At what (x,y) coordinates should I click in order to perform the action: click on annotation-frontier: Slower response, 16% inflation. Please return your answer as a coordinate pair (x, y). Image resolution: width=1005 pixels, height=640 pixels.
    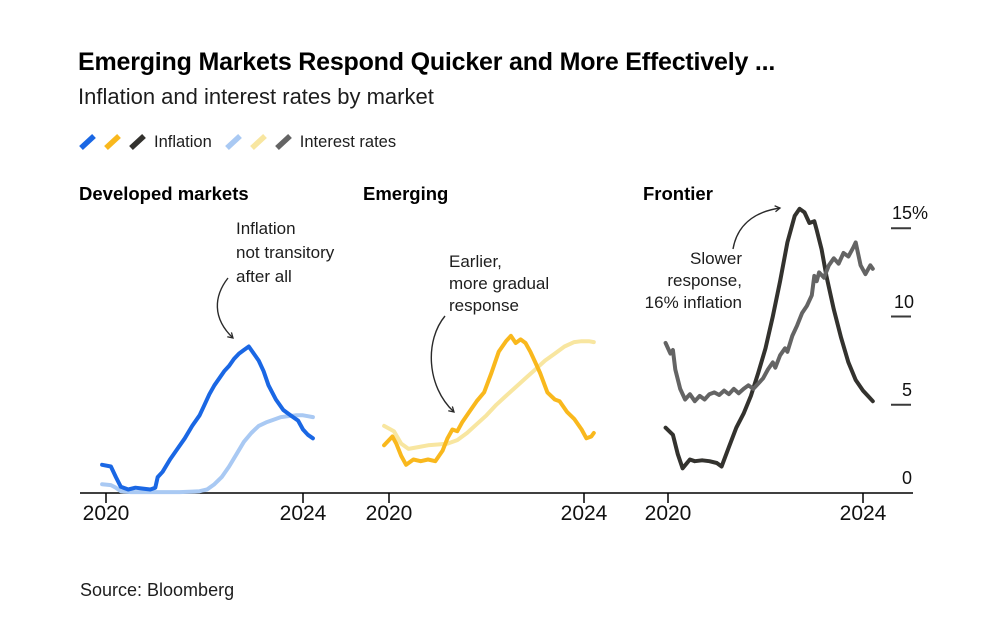
    Looking at the image, I should click on (693, 280).